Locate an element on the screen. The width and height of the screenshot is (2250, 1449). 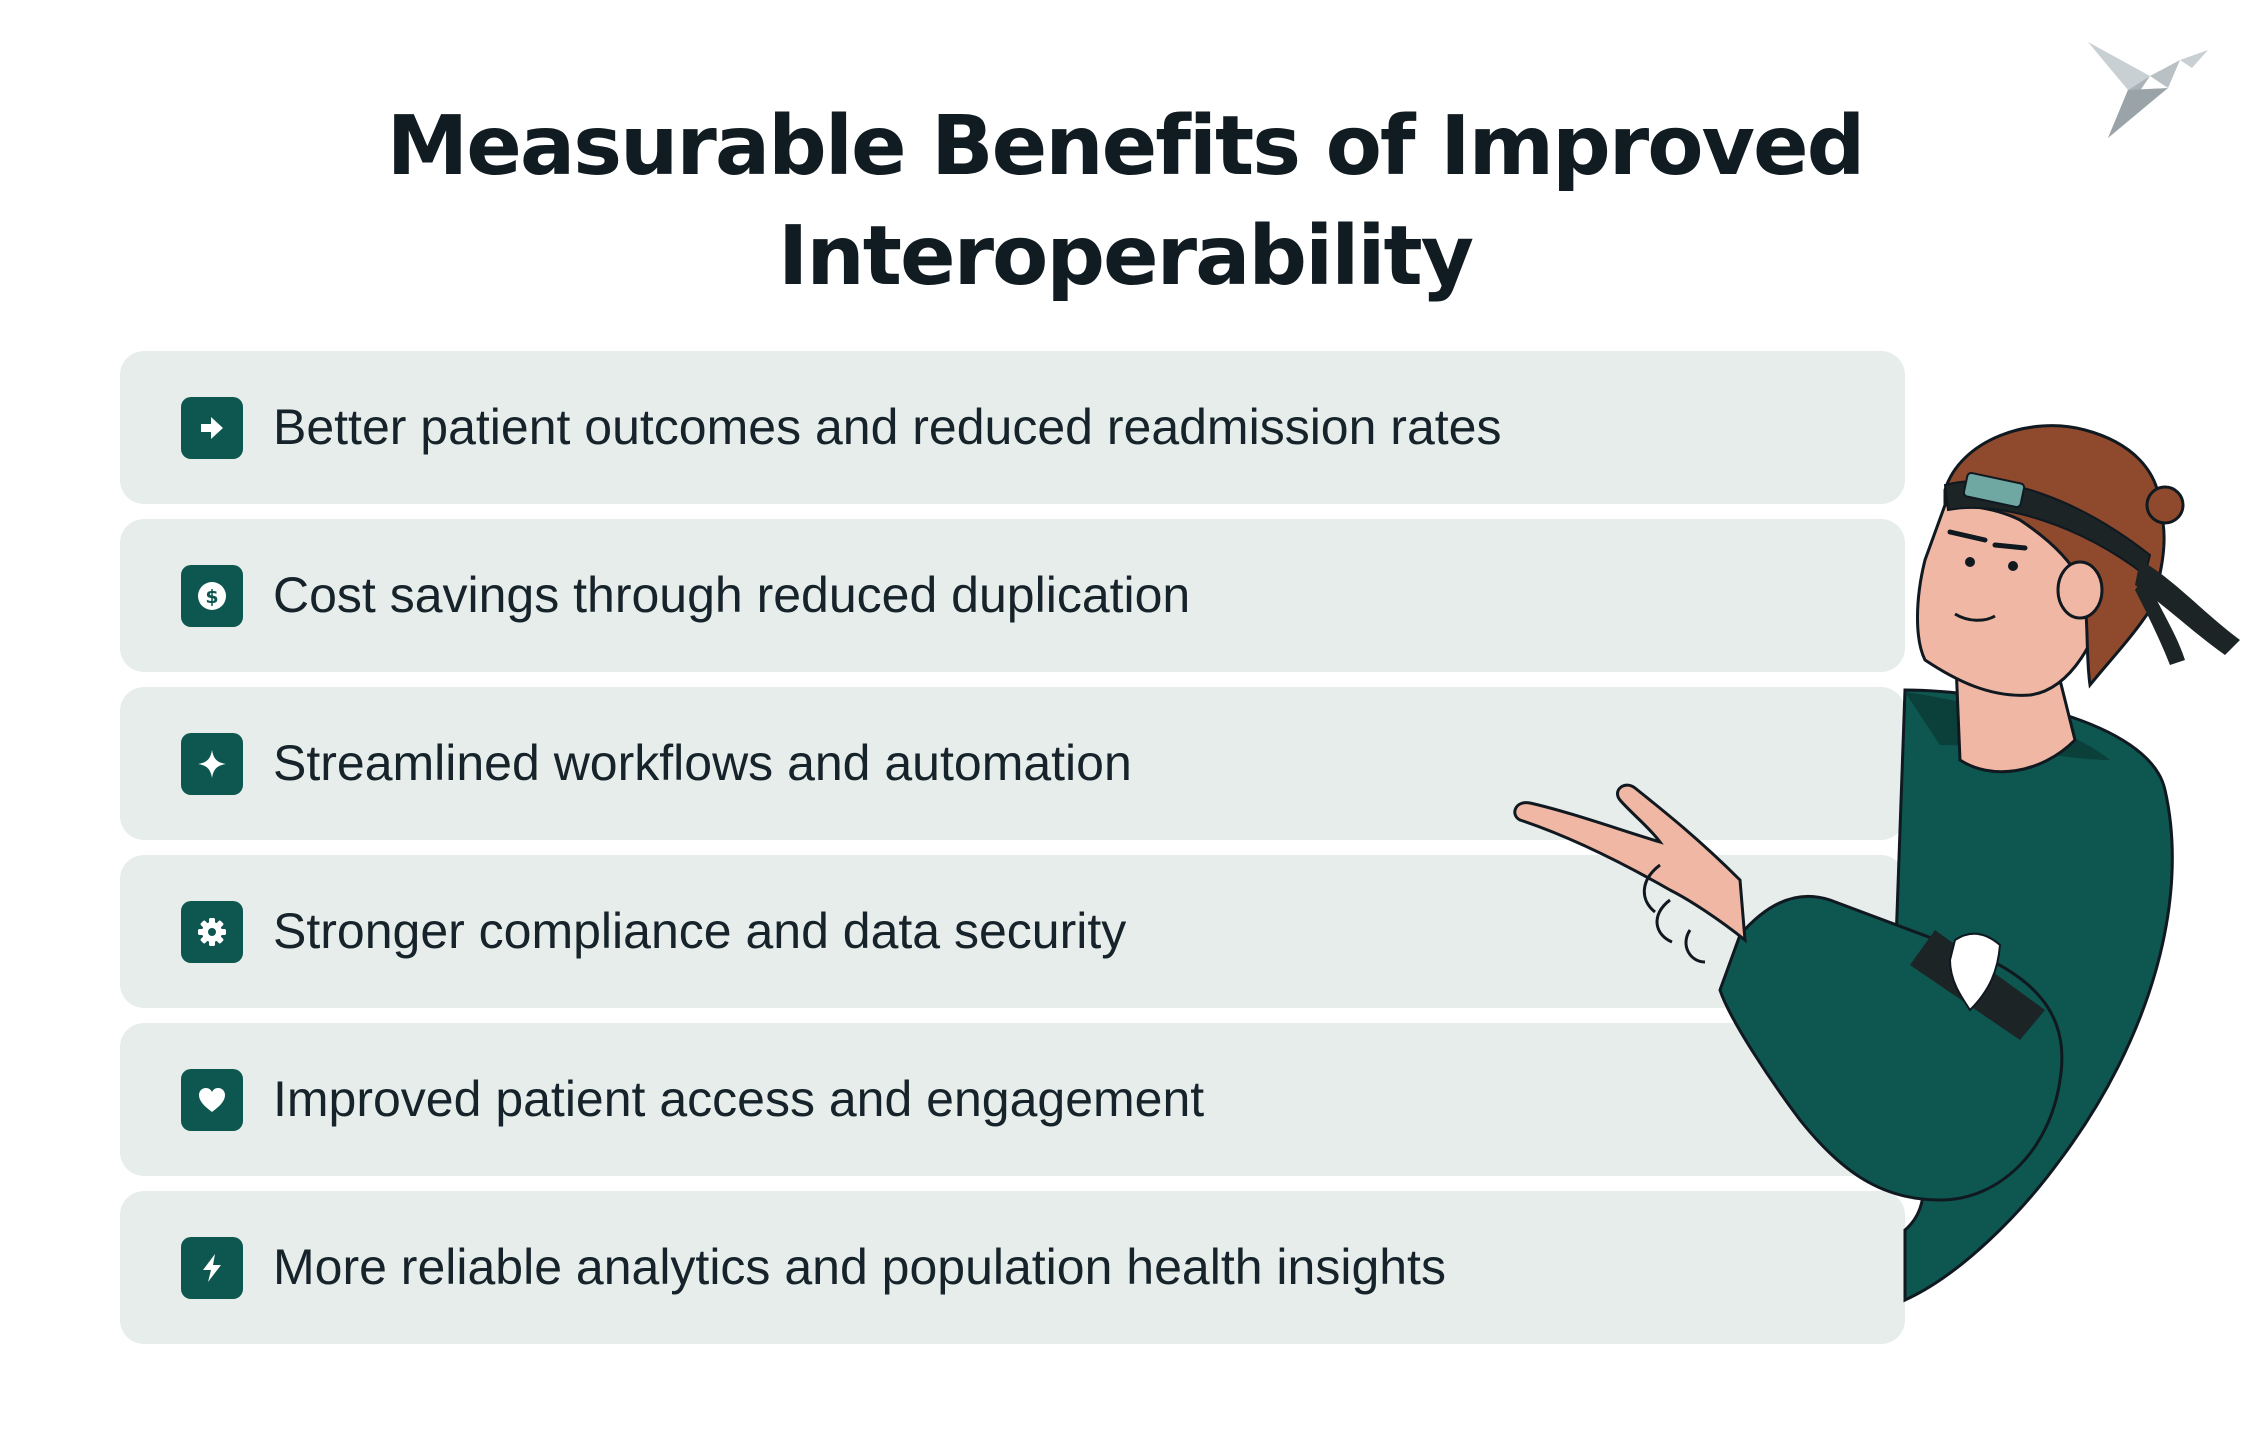
dollar-coin-icon: $ is located at coordinates (212, 596).